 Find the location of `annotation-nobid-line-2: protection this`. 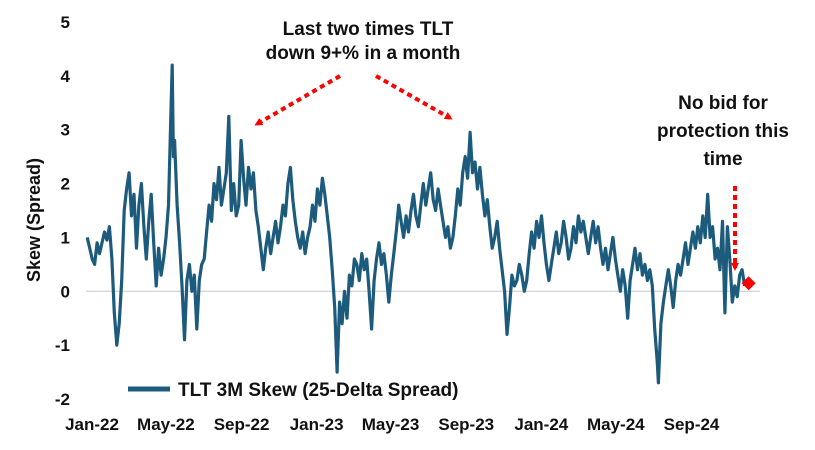

annotation-nobid-line-2: protection this is located at coordinates (723, 131).